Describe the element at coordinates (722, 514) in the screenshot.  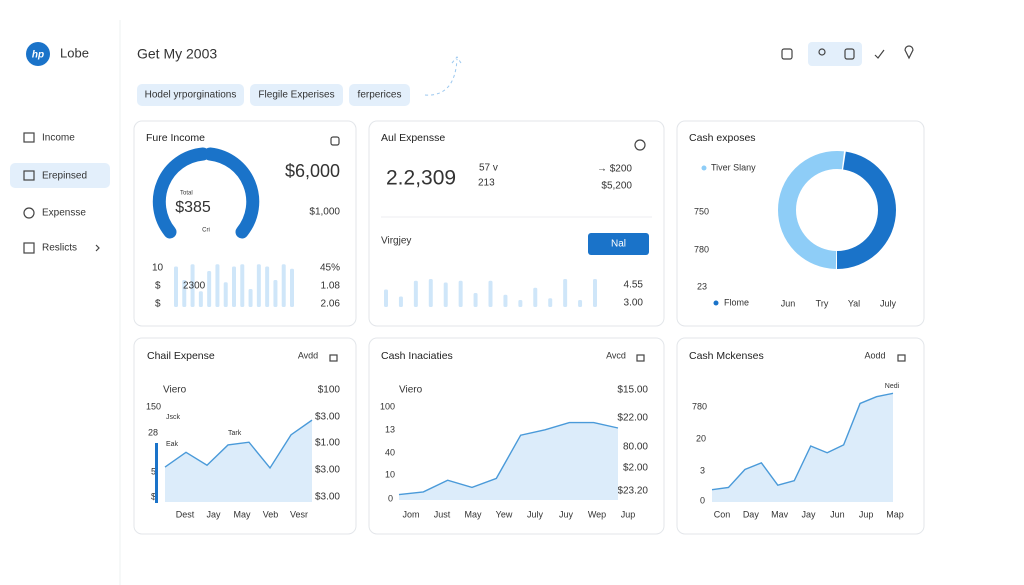
I see `x-label: Con` at that location.